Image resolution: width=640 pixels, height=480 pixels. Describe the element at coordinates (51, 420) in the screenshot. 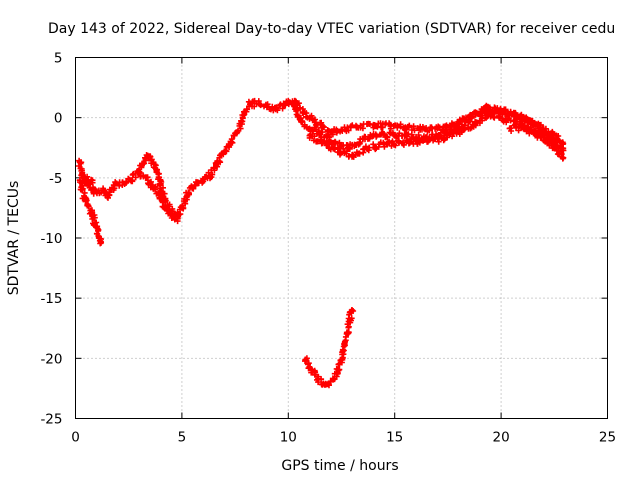

I see `y-tick-label: -25` at that location.